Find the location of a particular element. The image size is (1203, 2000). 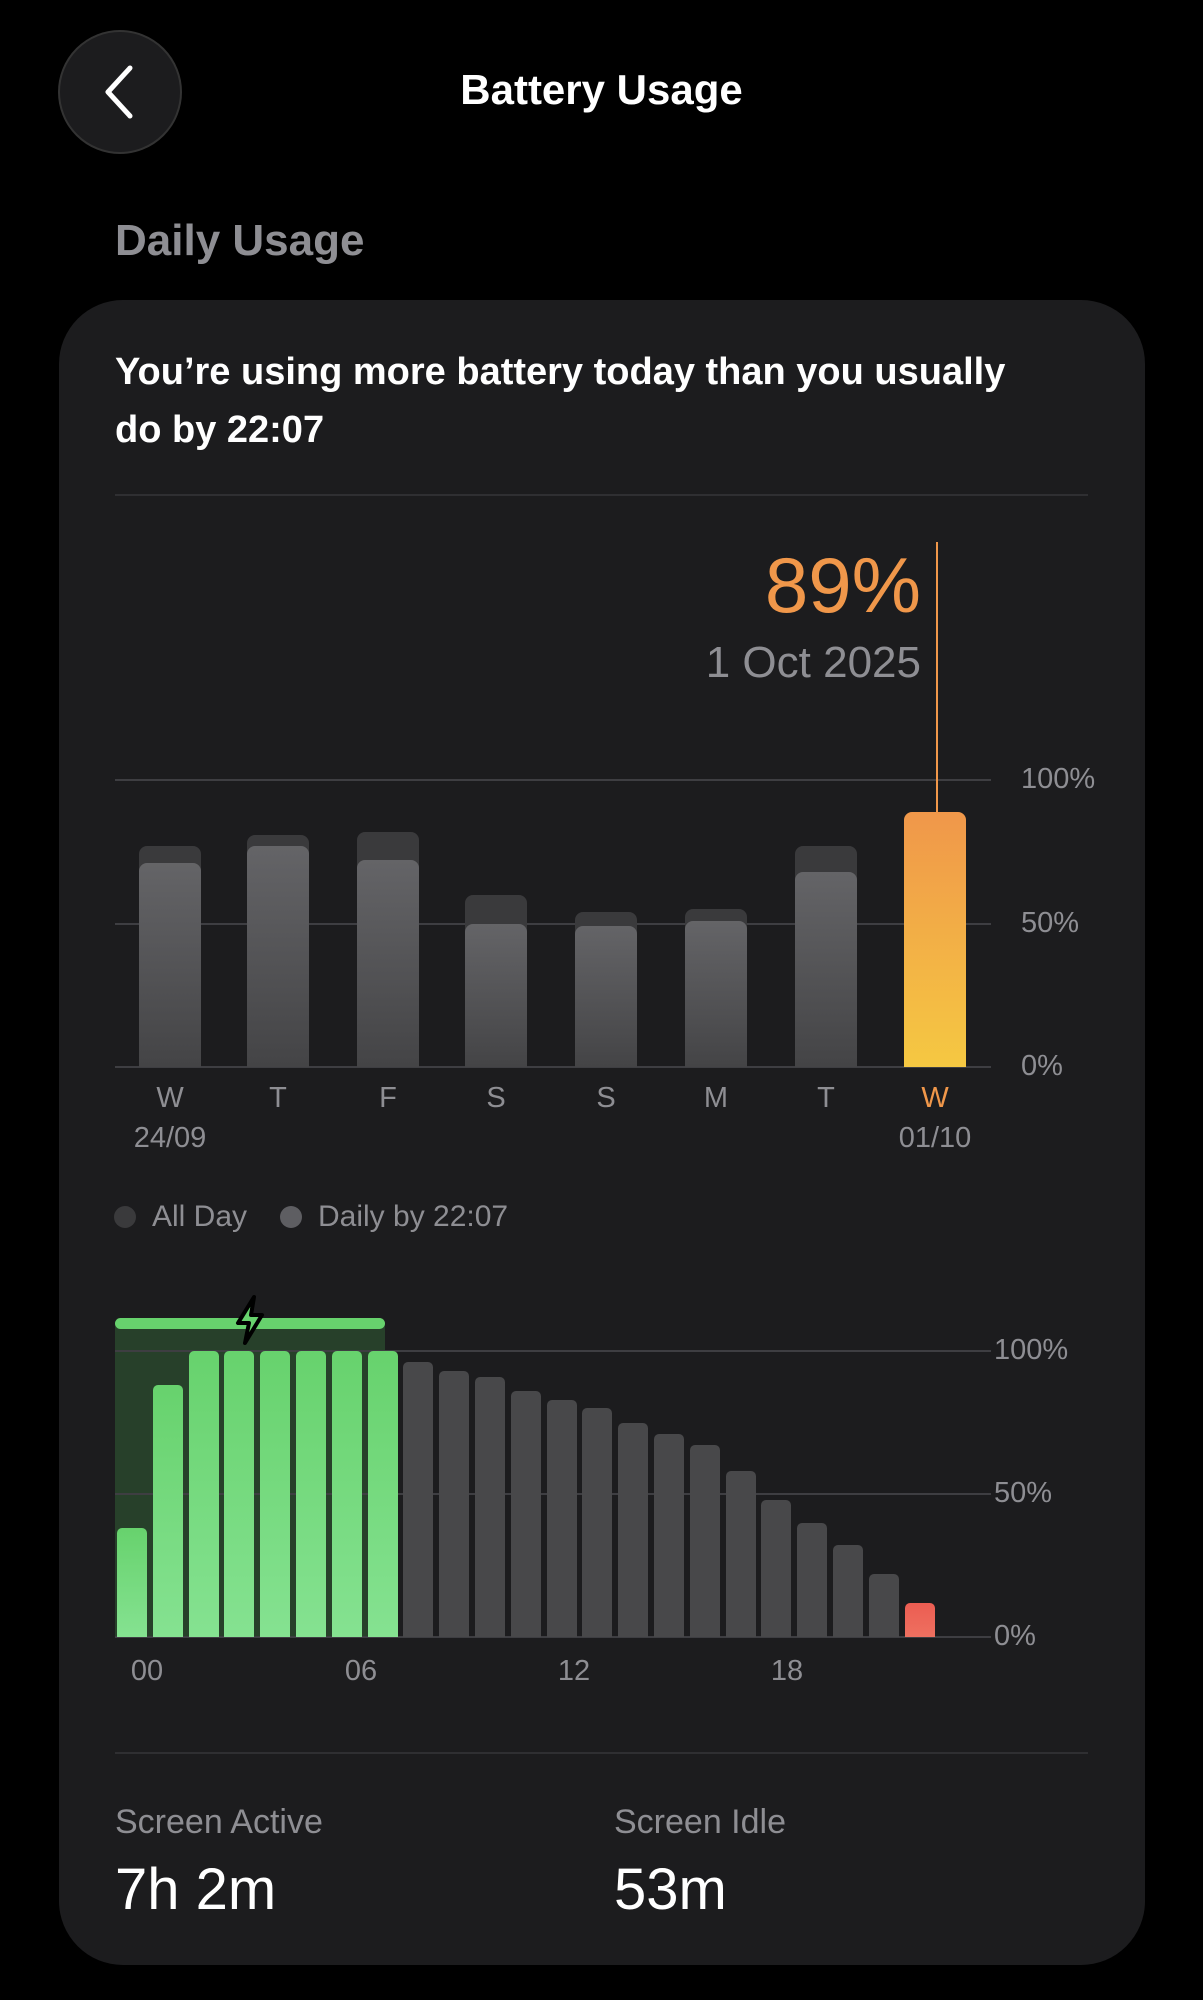

legend-dot-daily is located at coordinates (291, 1217).